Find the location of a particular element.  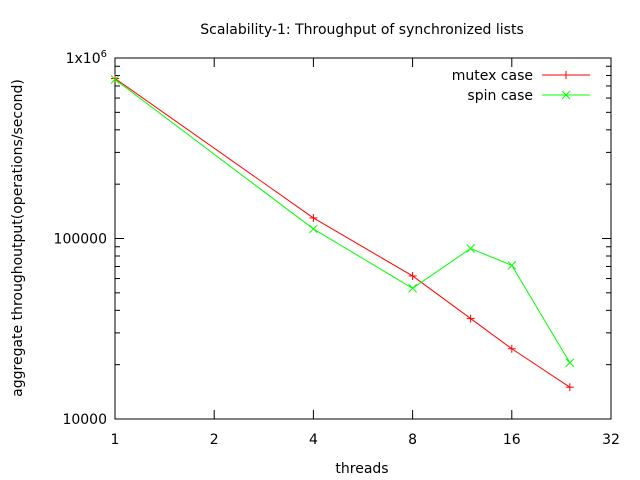

y-tick-label: 10000 is located at coordinates (84, 420).